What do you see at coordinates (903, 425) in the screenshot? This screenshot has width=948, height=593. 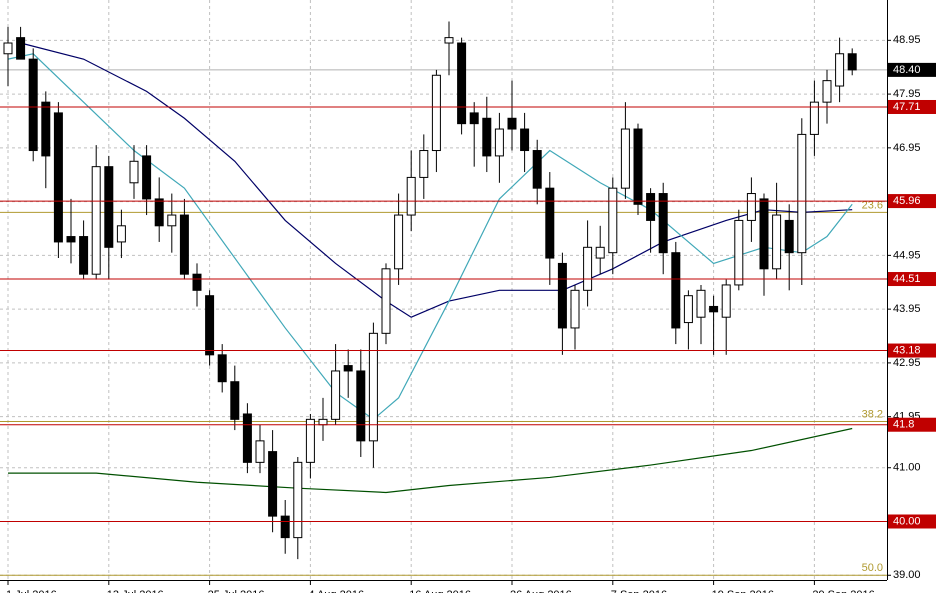 I see `level-label: 41.8` at bounding box center [903, 425].